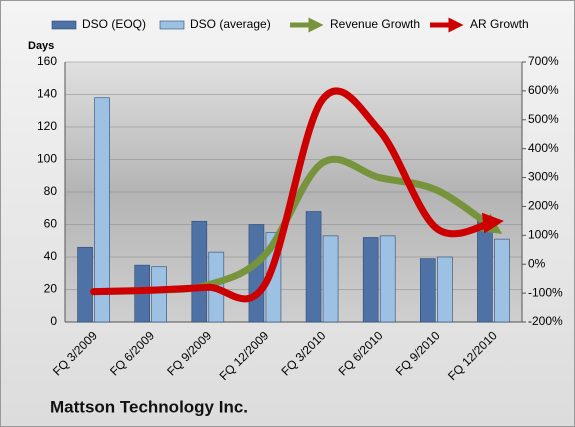 Image resolution: width=575 pixels, height=427 pixels. Describe the element at coordinates (114, 24) in the screenshot. I see `legend-label: DSO (EOQ)` at that location.